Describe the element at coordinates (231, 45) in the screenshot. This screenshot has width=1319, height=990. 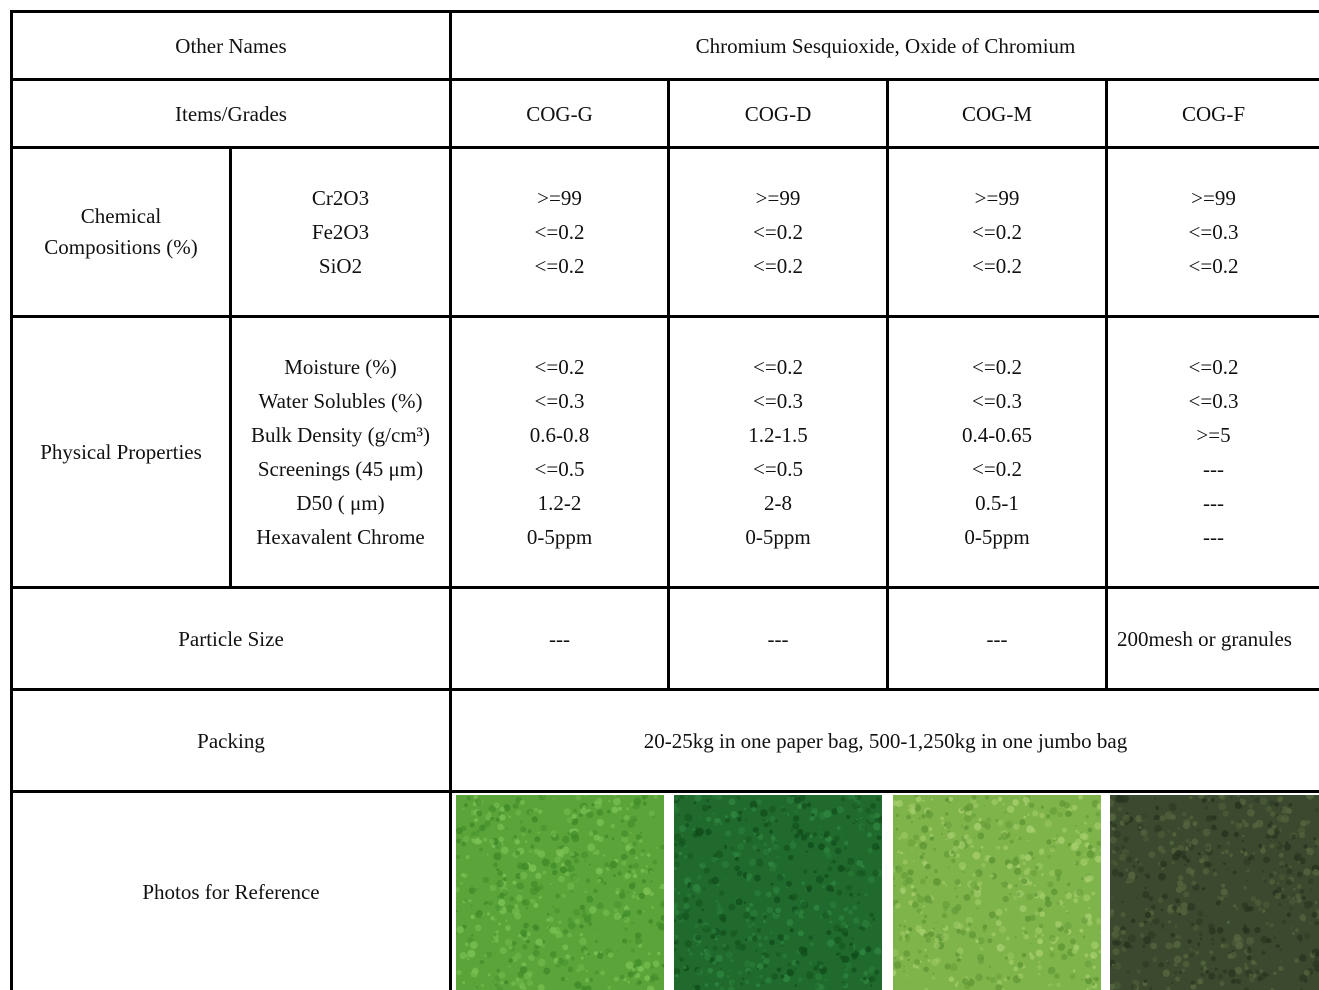
I see `other-names-label: Other Names` at that location.